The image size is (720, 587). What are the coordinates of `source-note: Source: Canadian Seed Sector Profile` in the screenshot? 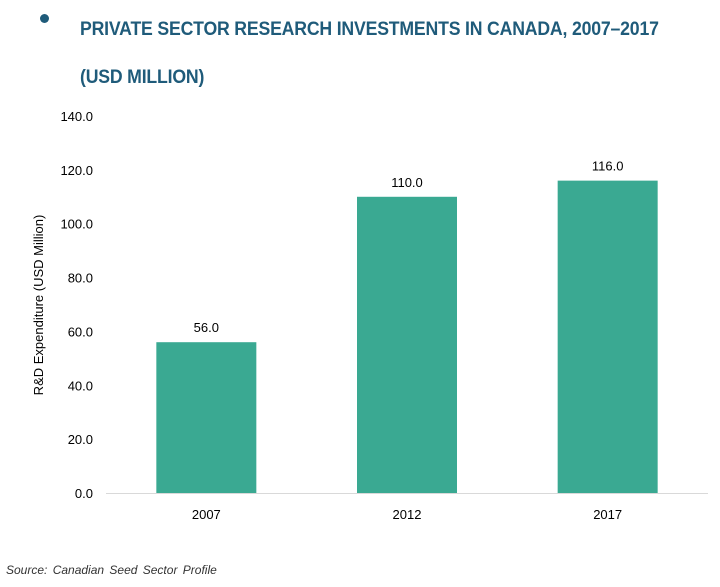 It's located at (111, 570).